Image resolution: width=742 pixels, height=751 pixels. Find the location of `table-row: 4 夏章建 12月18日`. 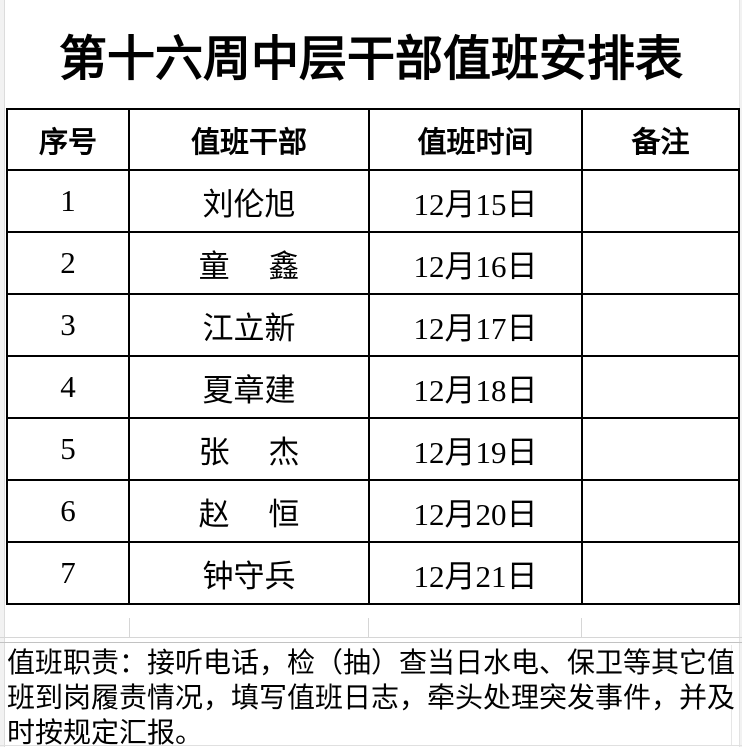

table-row: 4 夏章建 12月18日 is located at coordinates (373, 387).